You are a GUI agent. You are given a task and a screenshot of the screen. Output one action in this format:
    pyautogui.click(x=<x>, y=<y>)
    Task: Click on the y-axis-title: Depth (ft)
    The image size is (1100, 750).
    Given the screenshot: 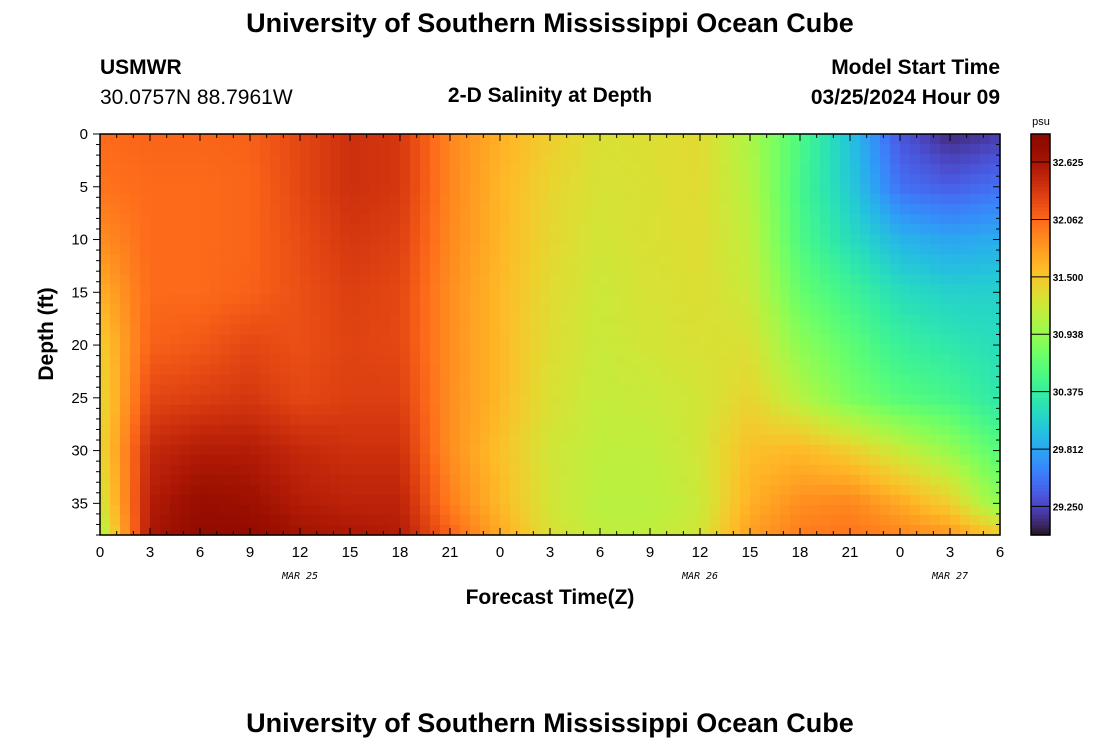 What is the action you would take?
    pyautogui.click(x=46, y=333)
    